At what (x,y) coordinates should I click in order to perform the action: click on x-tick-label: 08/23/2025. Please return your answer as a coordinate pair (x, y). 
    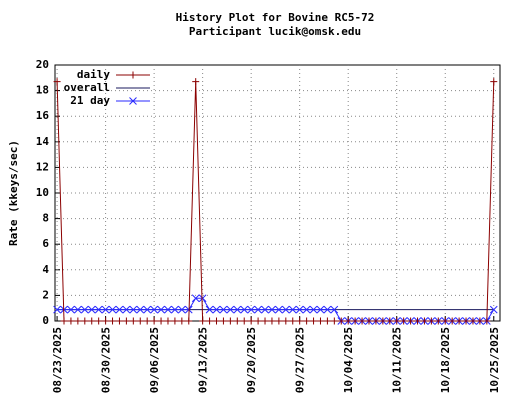
    Looking at the image, I should click on (57, 360).